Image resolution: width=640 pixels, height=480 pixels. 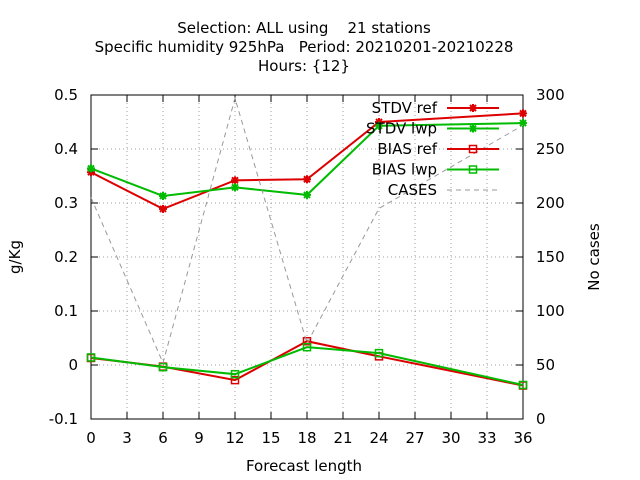 I want to click on x-tick-label: 27, so click(x=414, y=438).